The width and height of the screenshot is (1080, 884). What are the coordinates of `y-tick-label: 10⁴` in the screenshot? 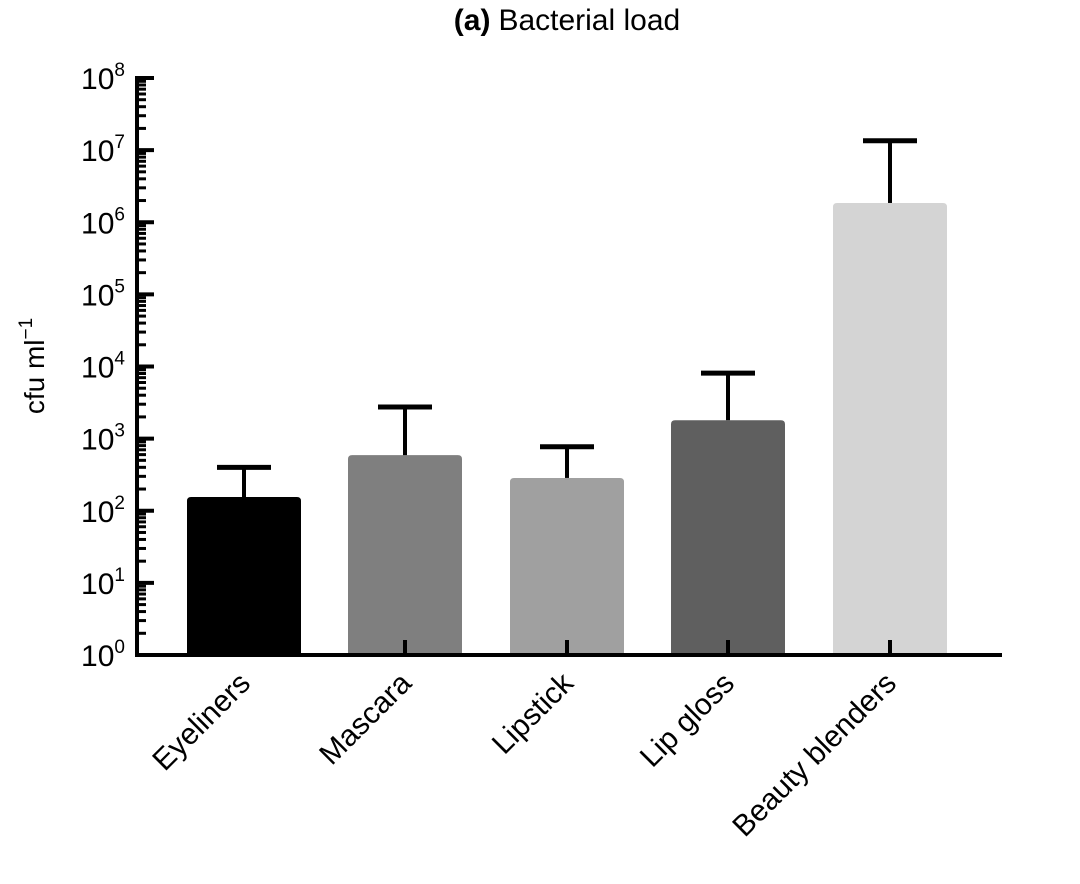 It's located at (103, 367).